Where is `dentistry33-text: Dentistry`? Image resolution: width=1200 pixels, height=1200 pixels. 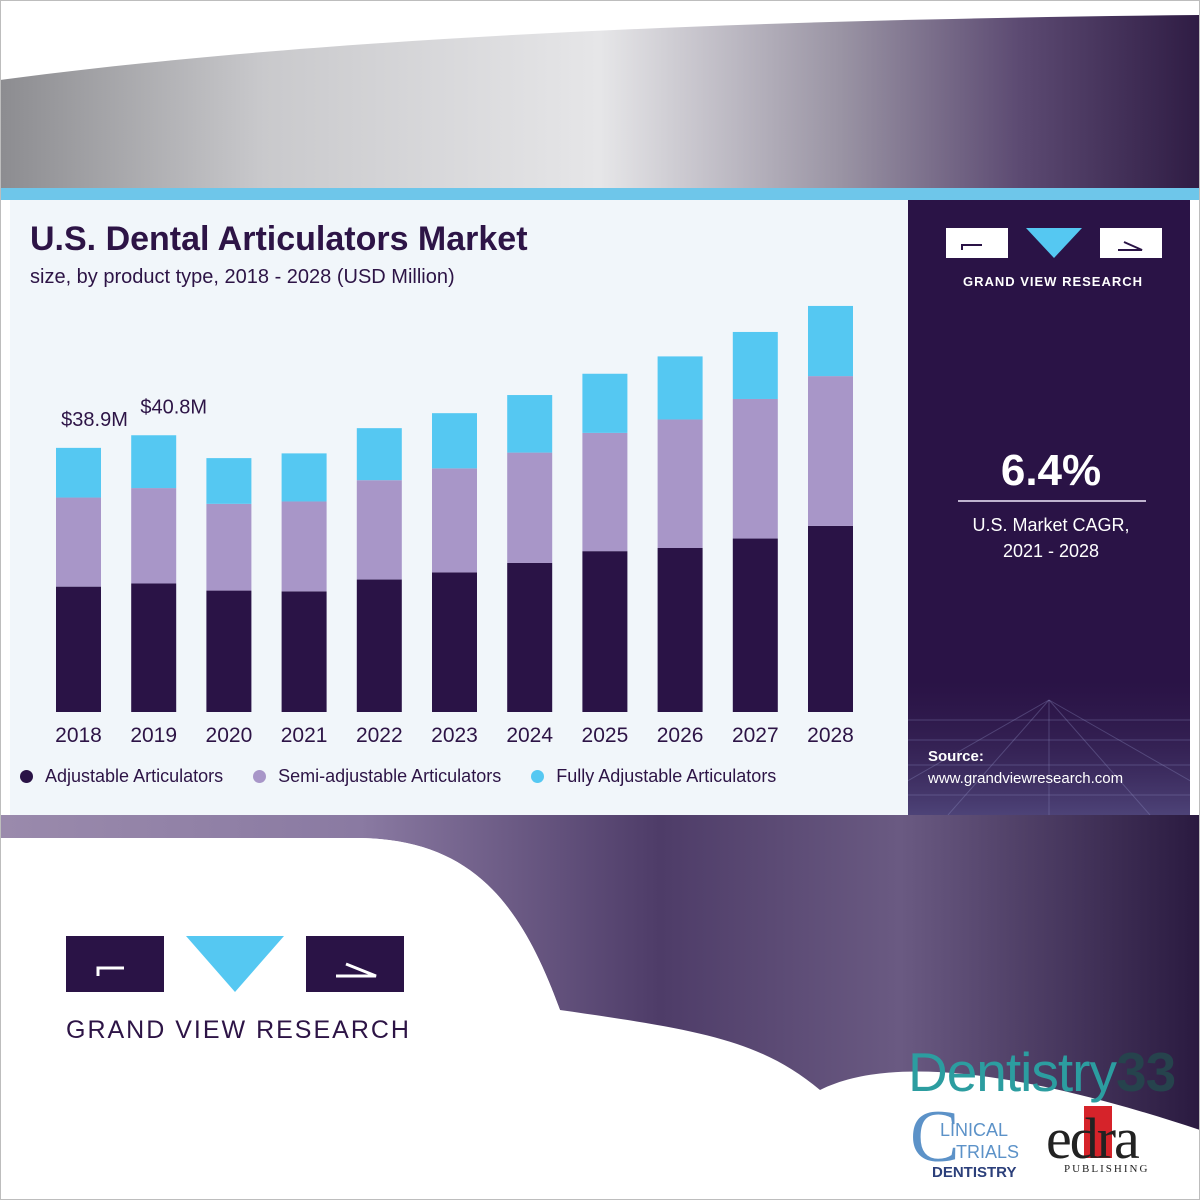
dentistry33-text: Dentistry is located at coordinates (1012, 1072).